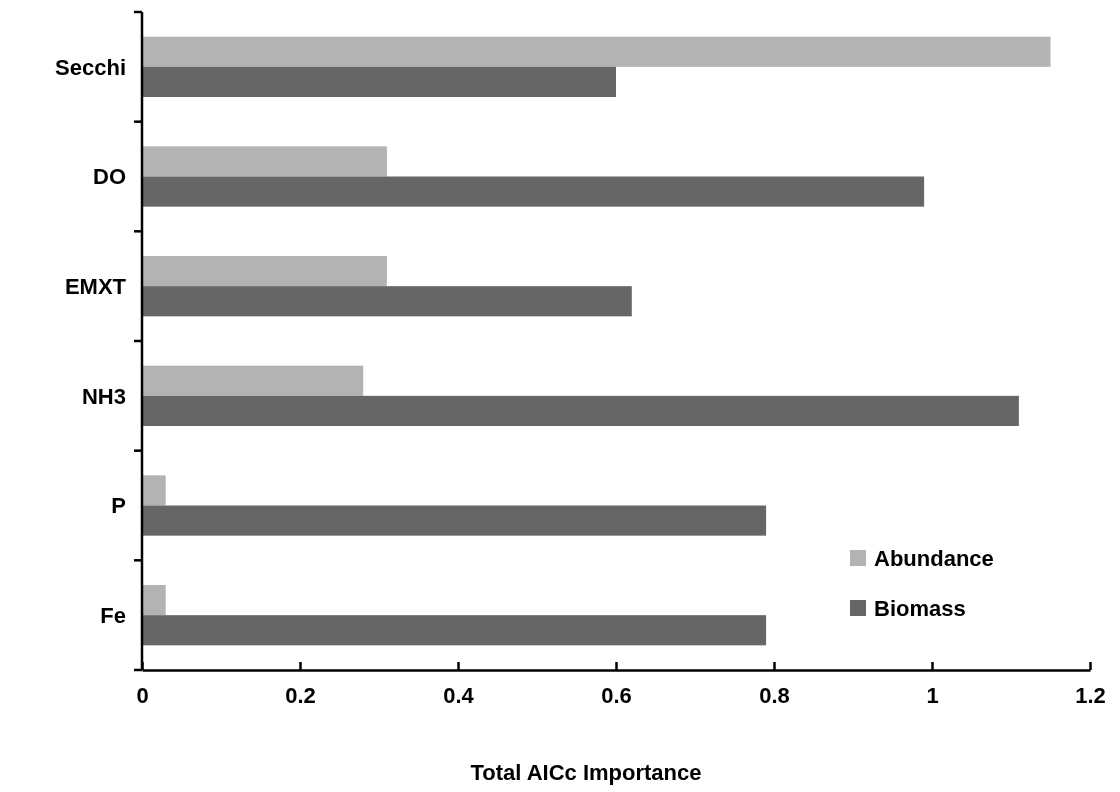 This screenshot has height=792, width=1120. Describe the element at coordinates (616, 695) in the screenshot. I see `x-tick-label: 0.6` at that location.